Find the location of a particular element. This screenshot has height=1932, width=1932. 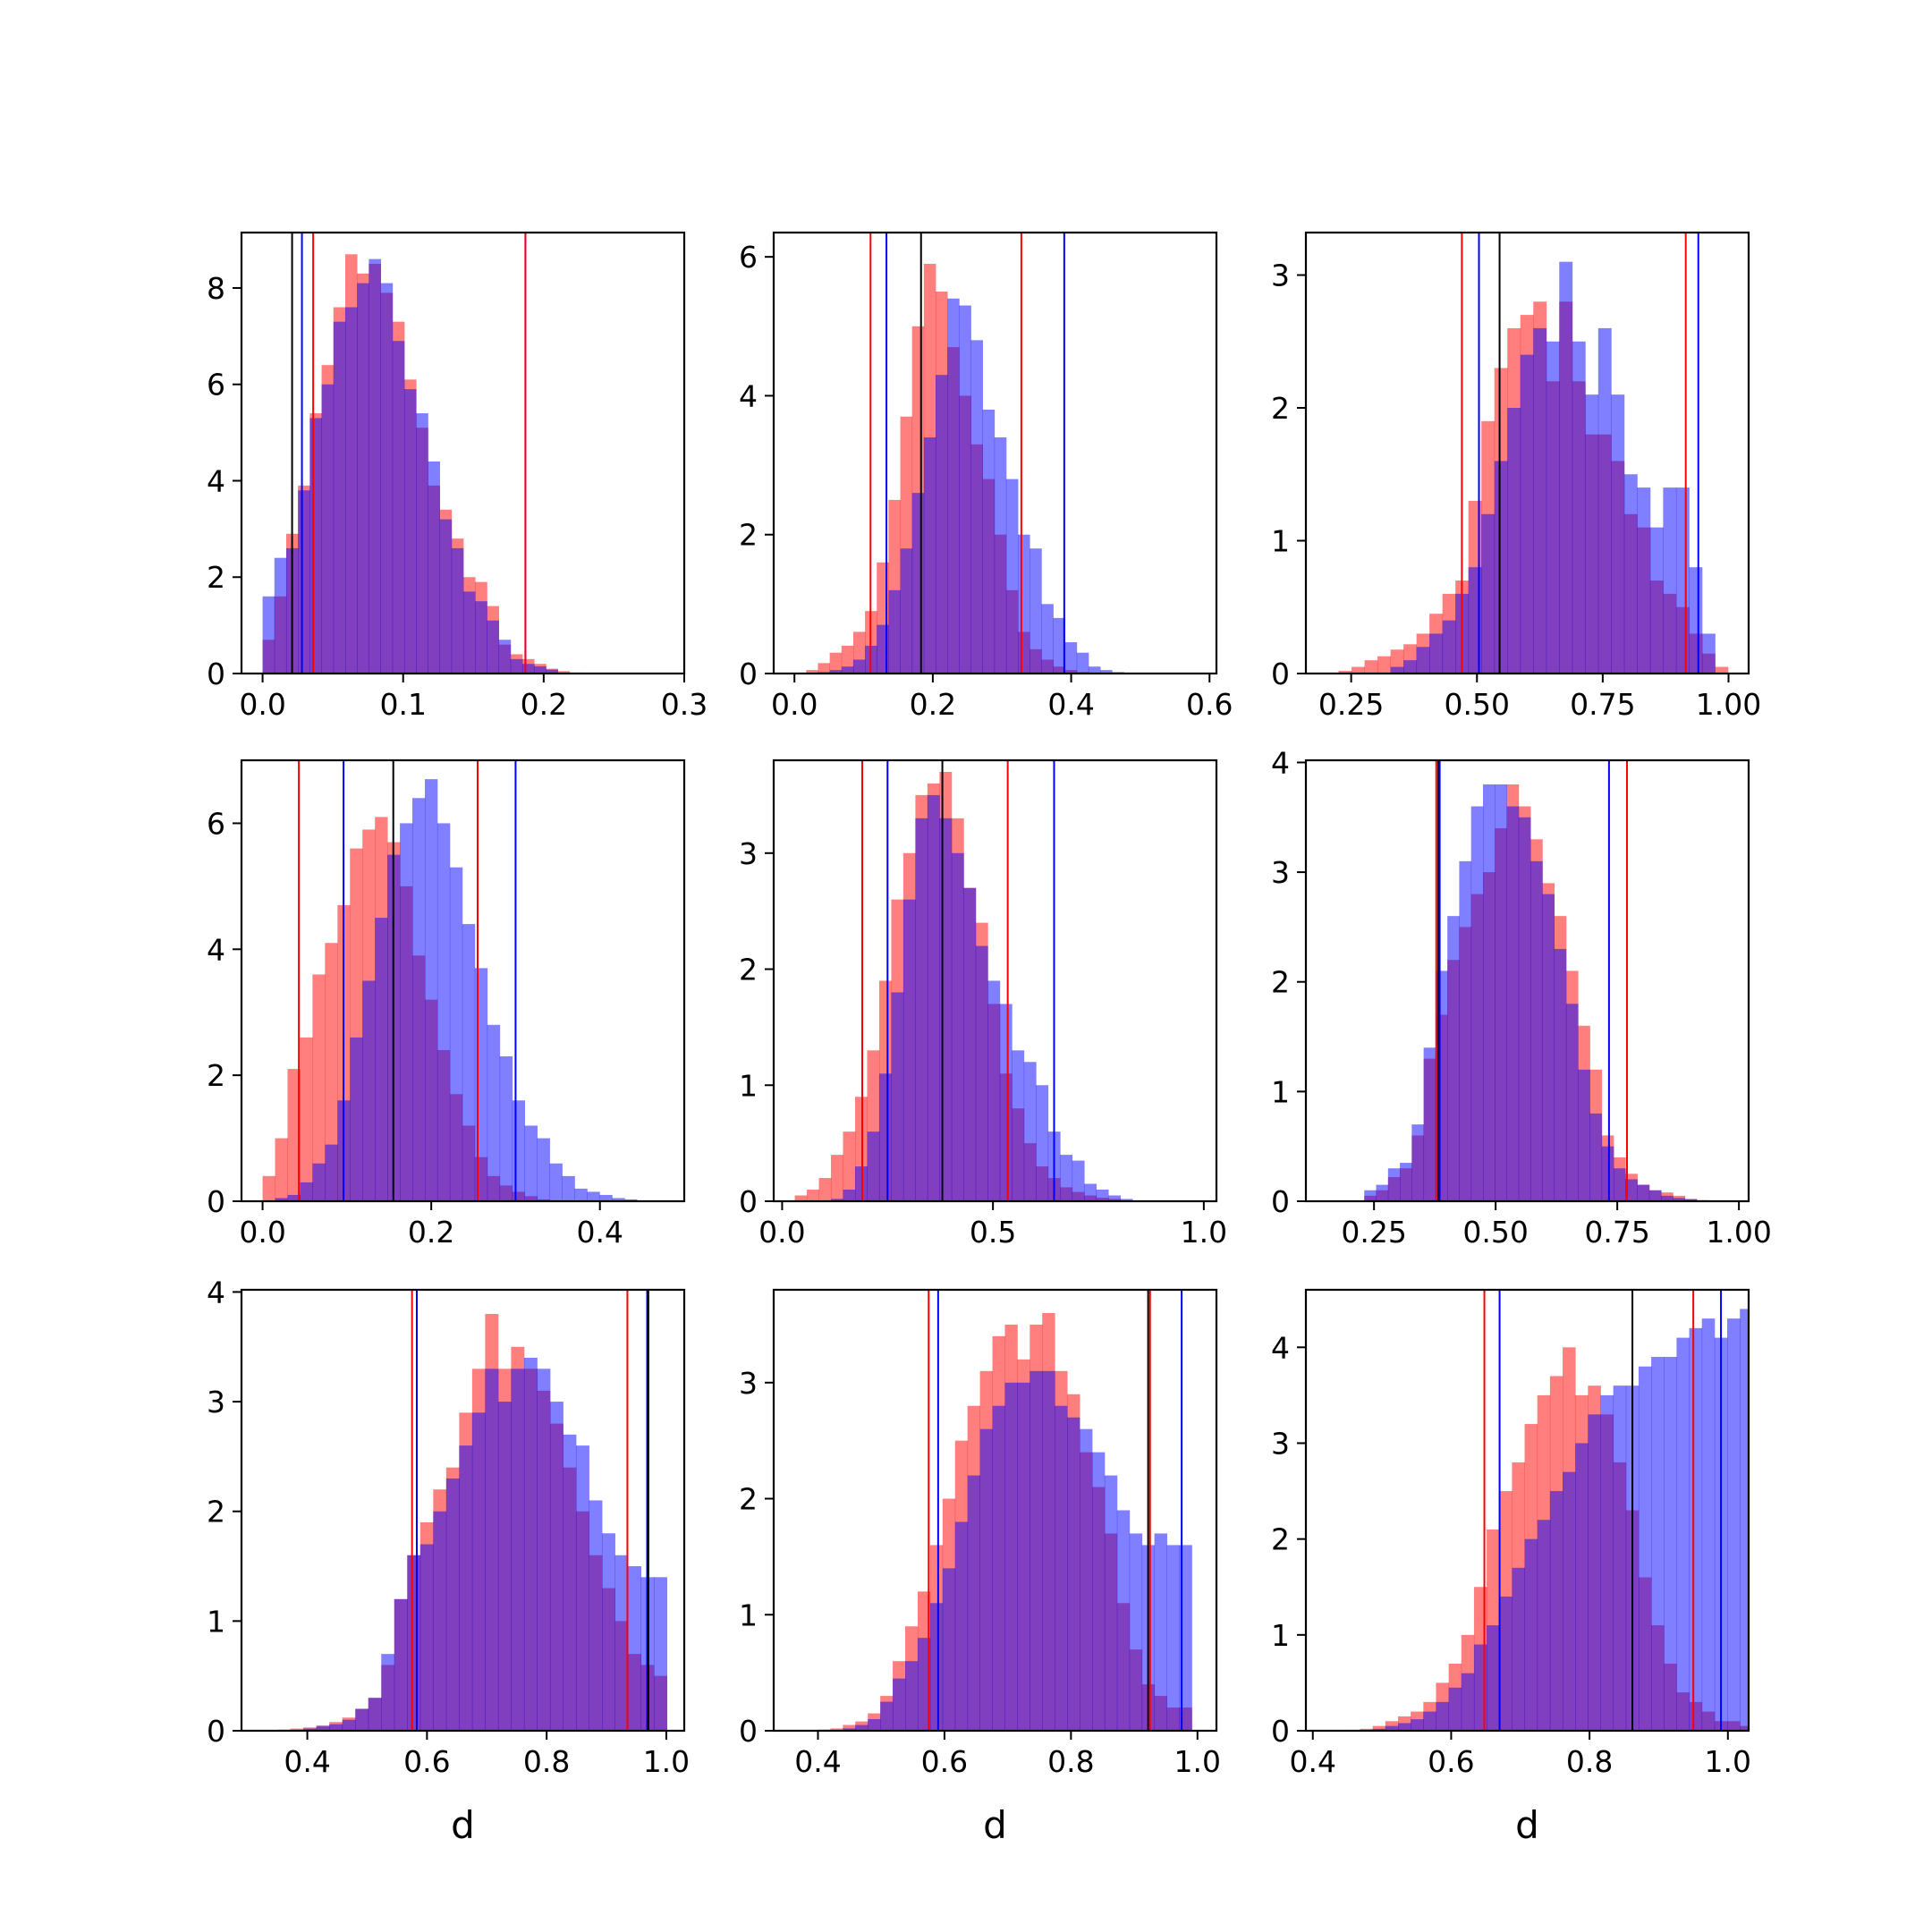

histogram-panel-5: 0.0 0.5 1.0 0 1 2 3 is located at coordinates (983, 1004).